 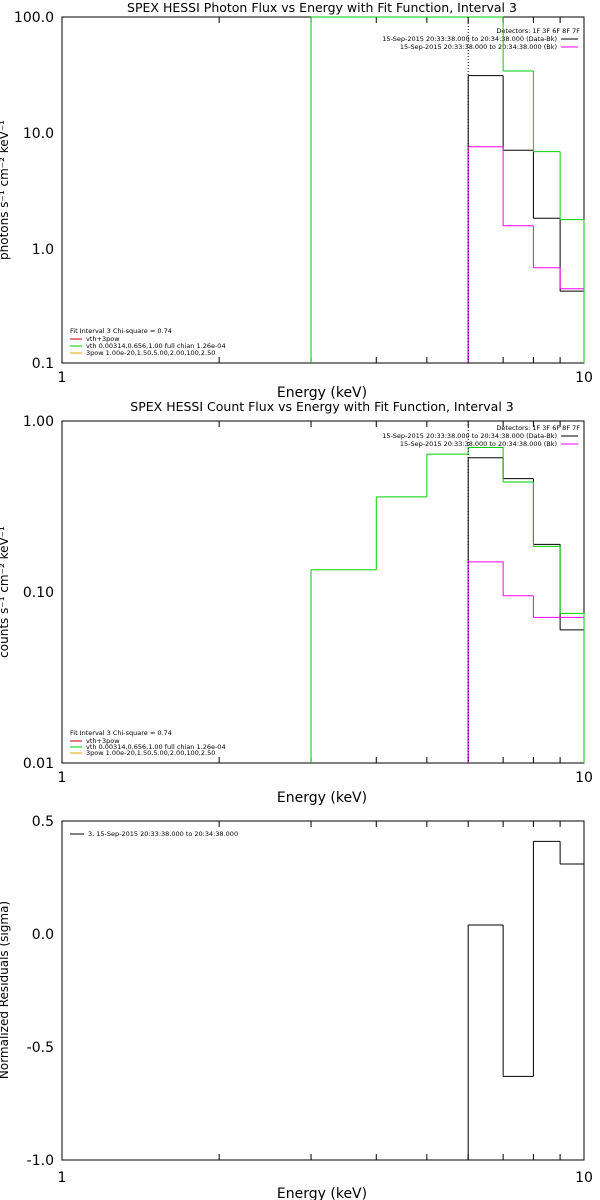 What do you see at coordinates (38, 593) in the screenshot?
I see `panel-2-y-tick-0.10: 0.10` at bounding box center [38, 593].